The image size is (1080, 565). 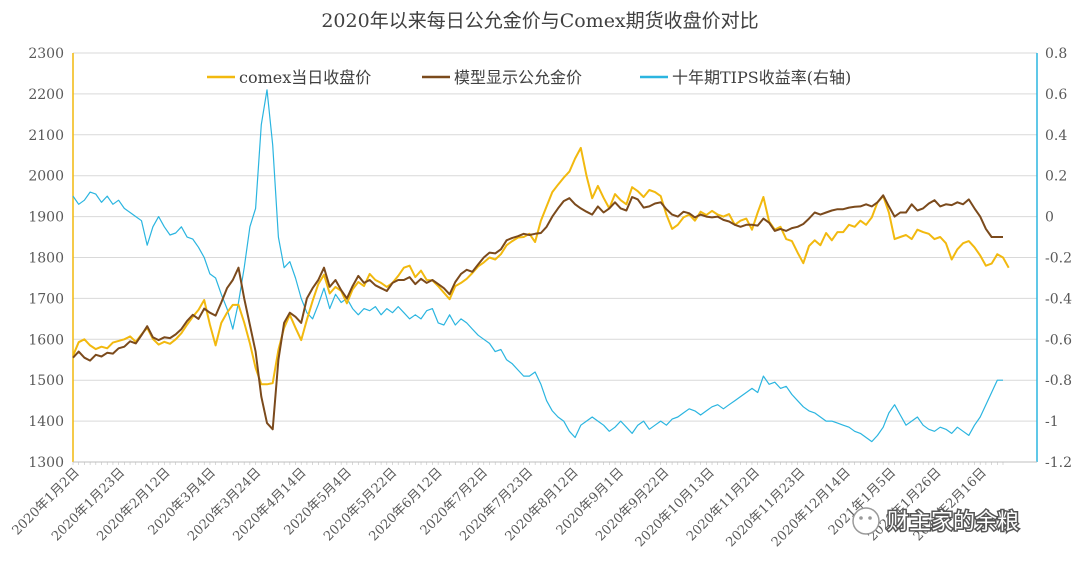 I want to click on wechat-icon, so click(x=866, y=521).